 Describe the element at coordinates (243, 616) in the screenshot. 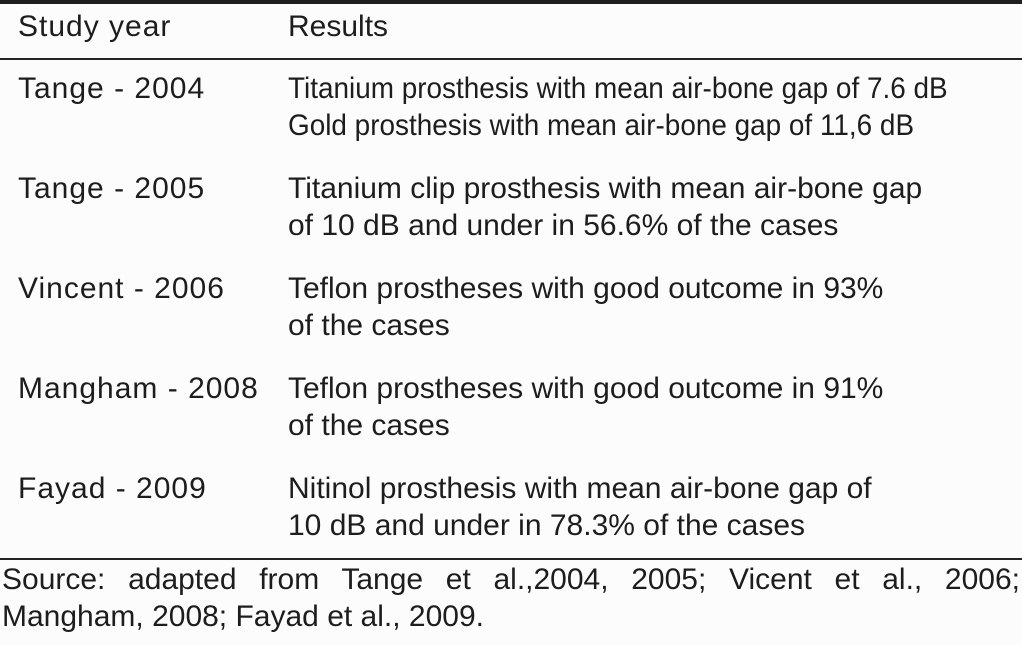

I see `source-line: Mangham, 2008; Fayad et al., 2009.` at that location.